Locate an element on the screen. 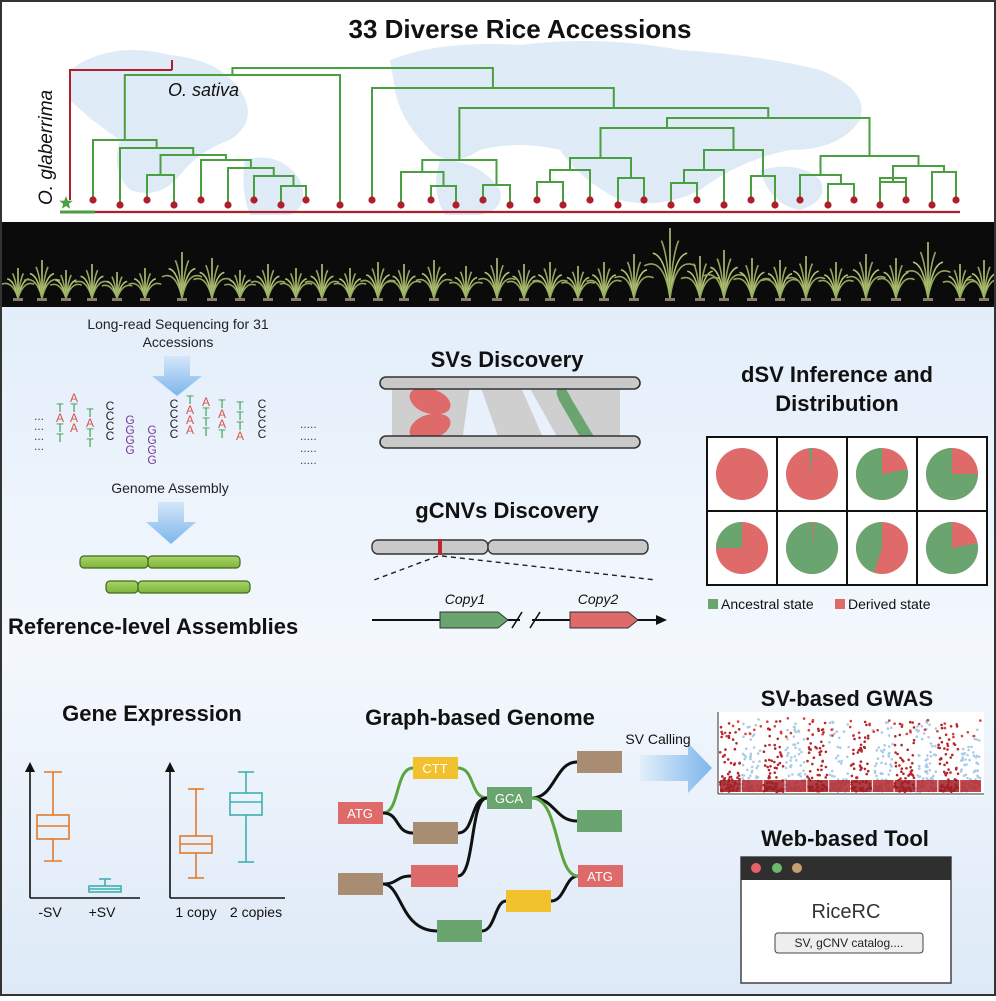 The height and width of the screenshot is (1001, 996). label-plus-sv: +SV is located at coordinates (103, 912).